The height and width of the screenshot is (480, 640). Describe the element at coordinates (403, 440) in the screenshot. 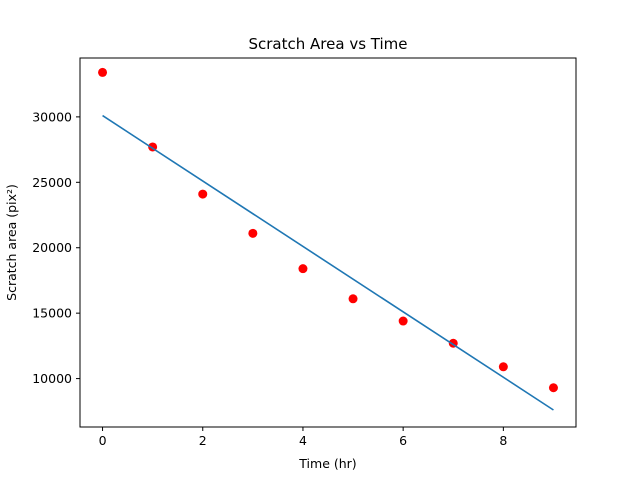

I see `x-tick-label: 6` at that location.